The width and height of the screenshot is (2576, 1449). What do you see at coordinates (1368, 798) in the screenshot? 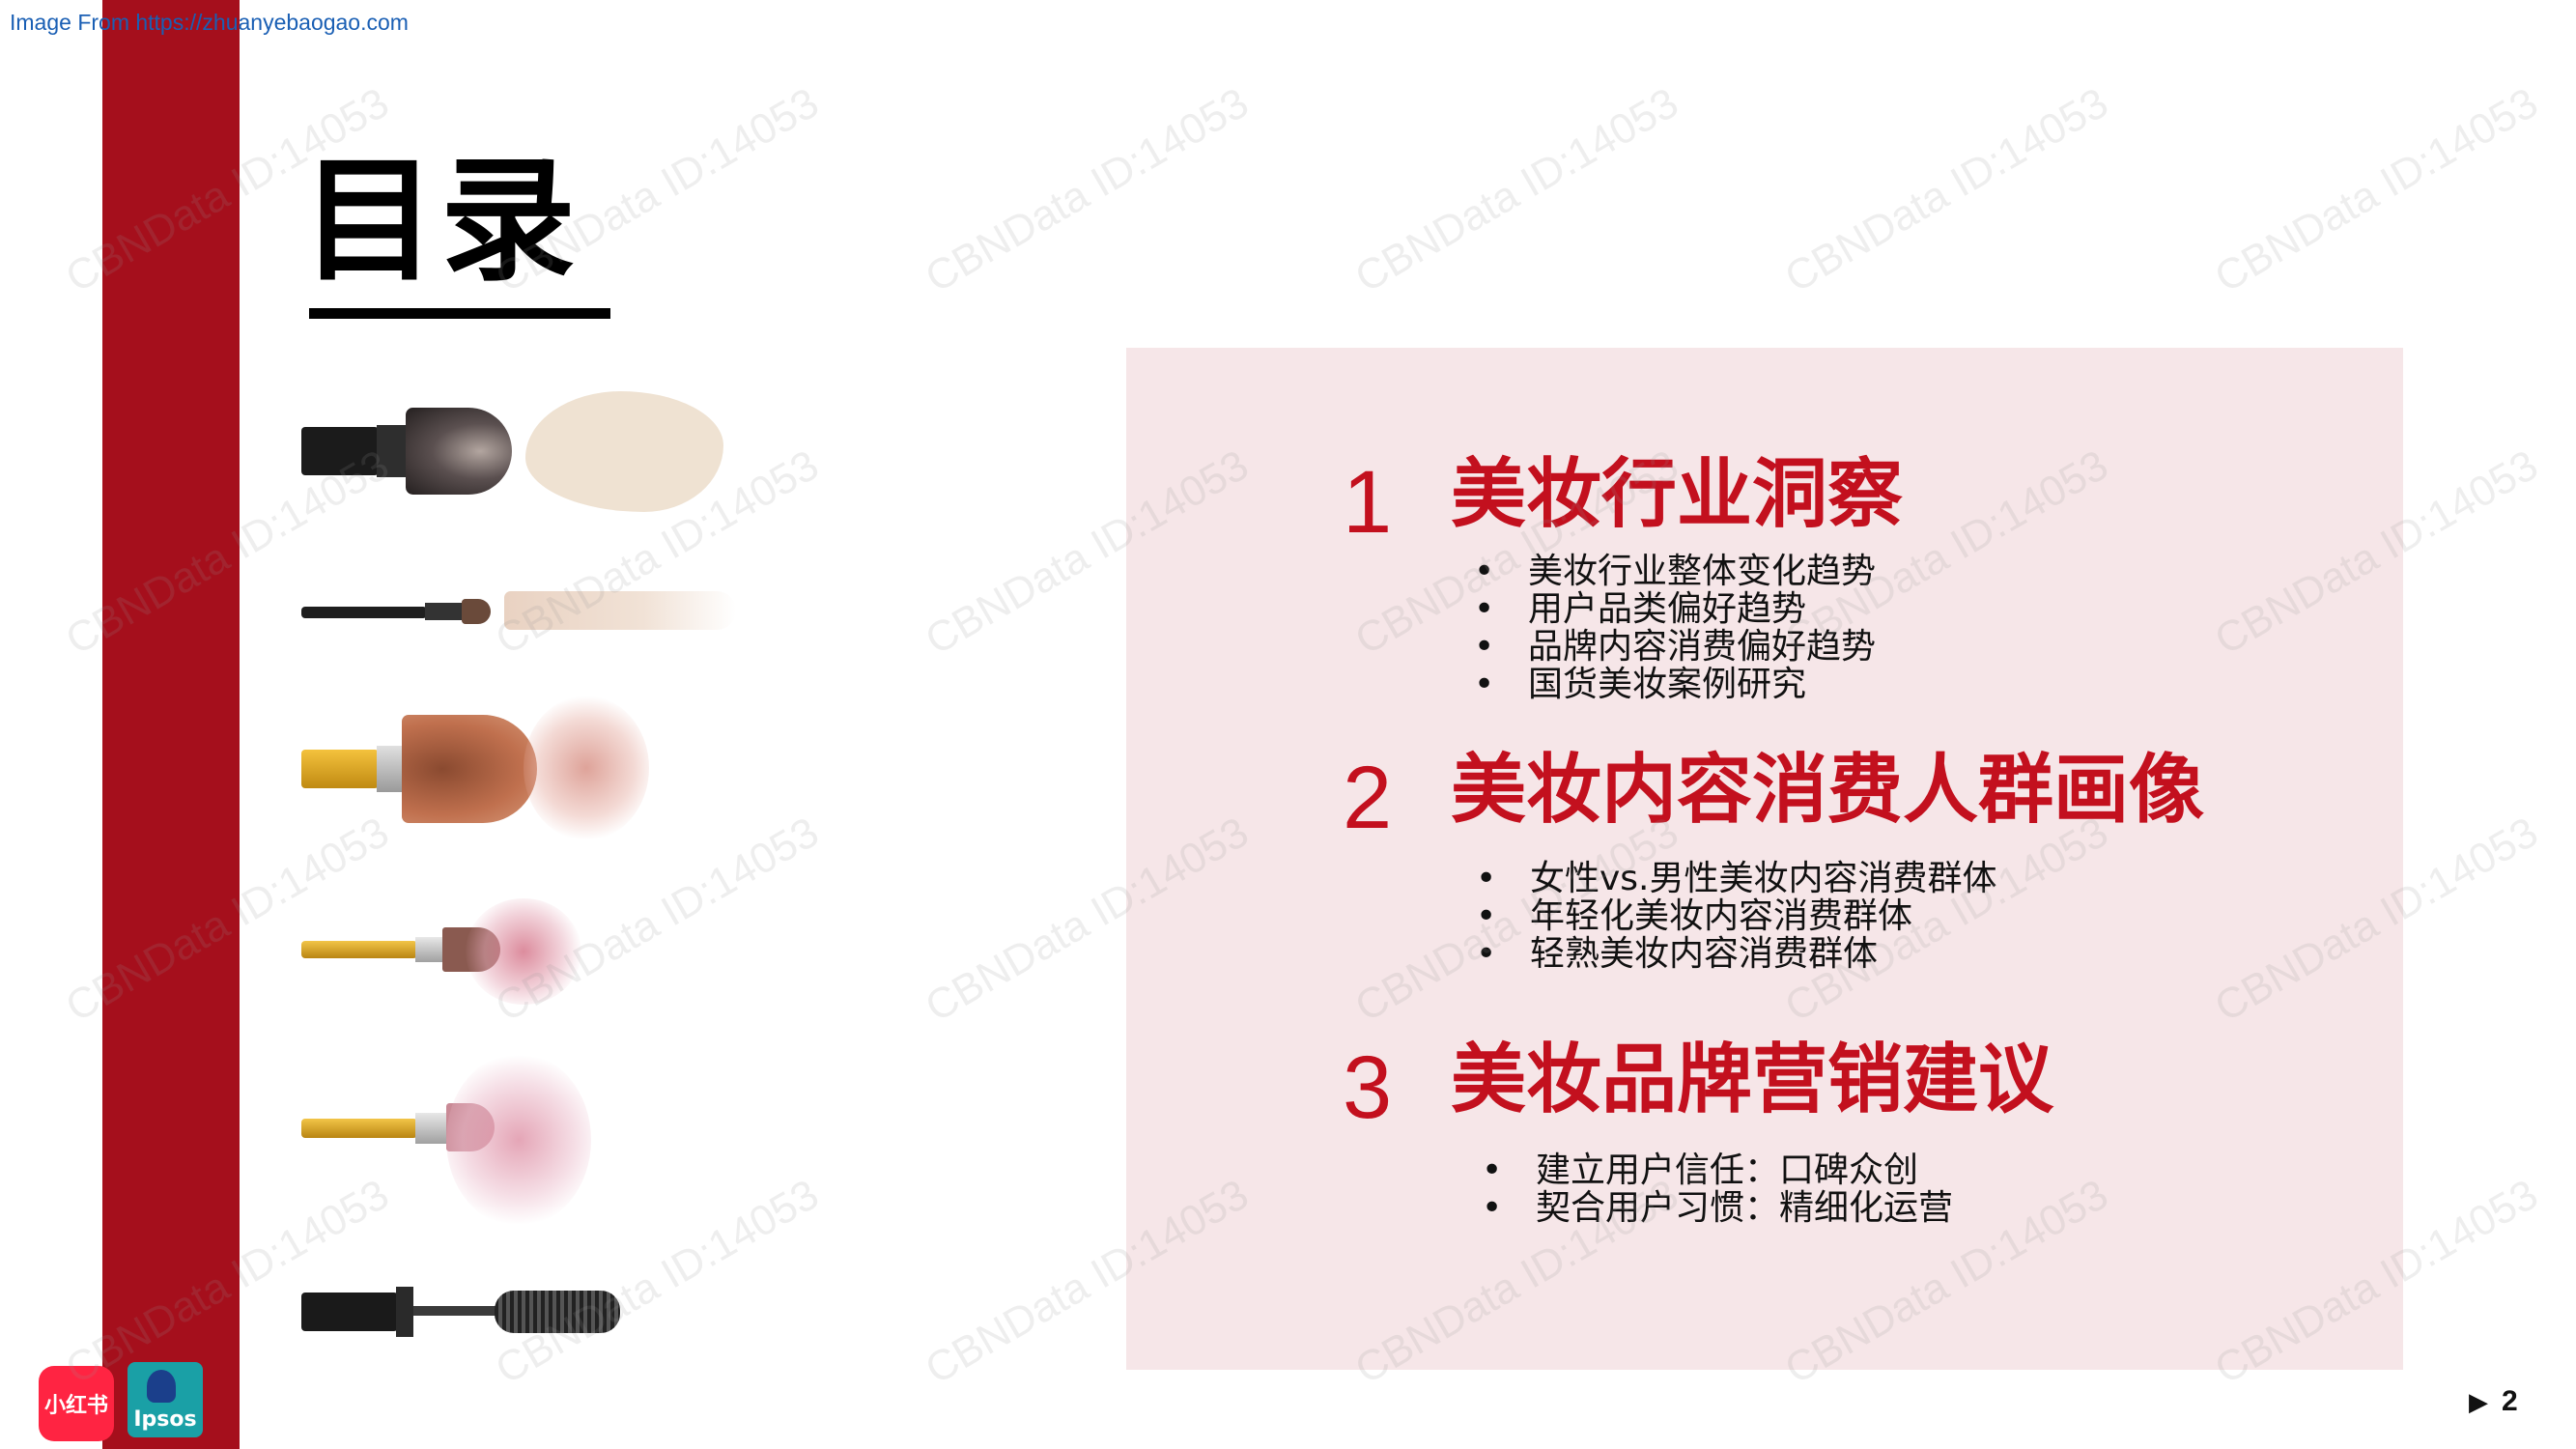
I see `section-number: 2` at bounding box center [1368, 798].